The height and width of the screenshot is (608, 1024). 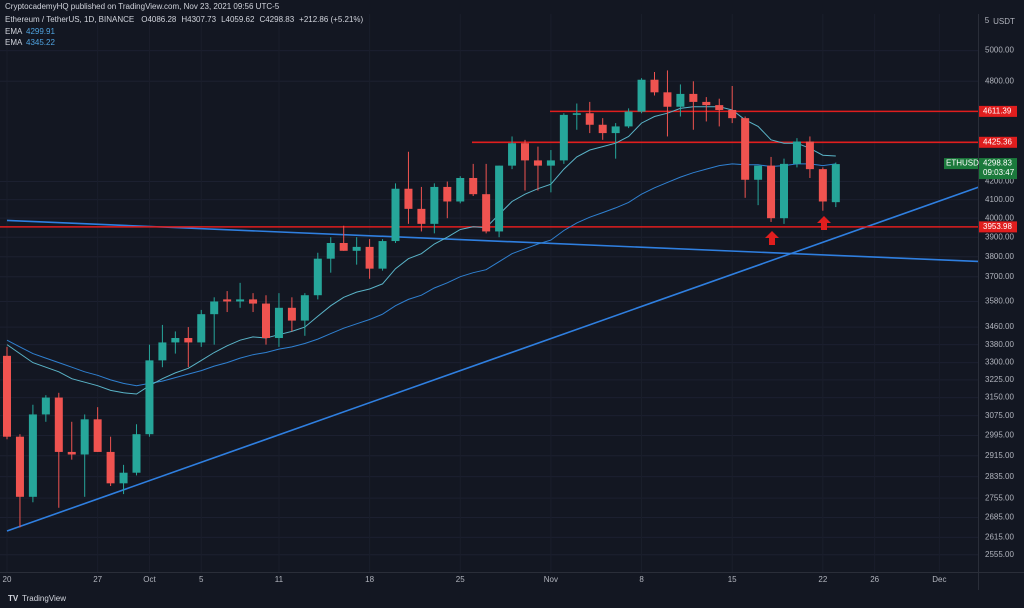 I want to click on y-tick-label: 4800.00, so click(x=999, y=80).